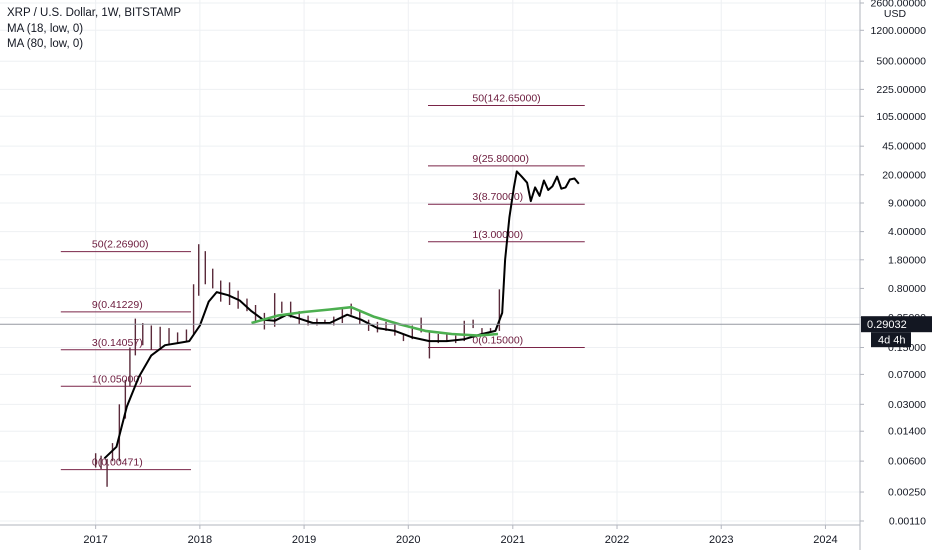  What do you see at coordinates (721, 540) in the screenshot?
I see `x-tick-label: 2023` at bounding box center [721, 540].